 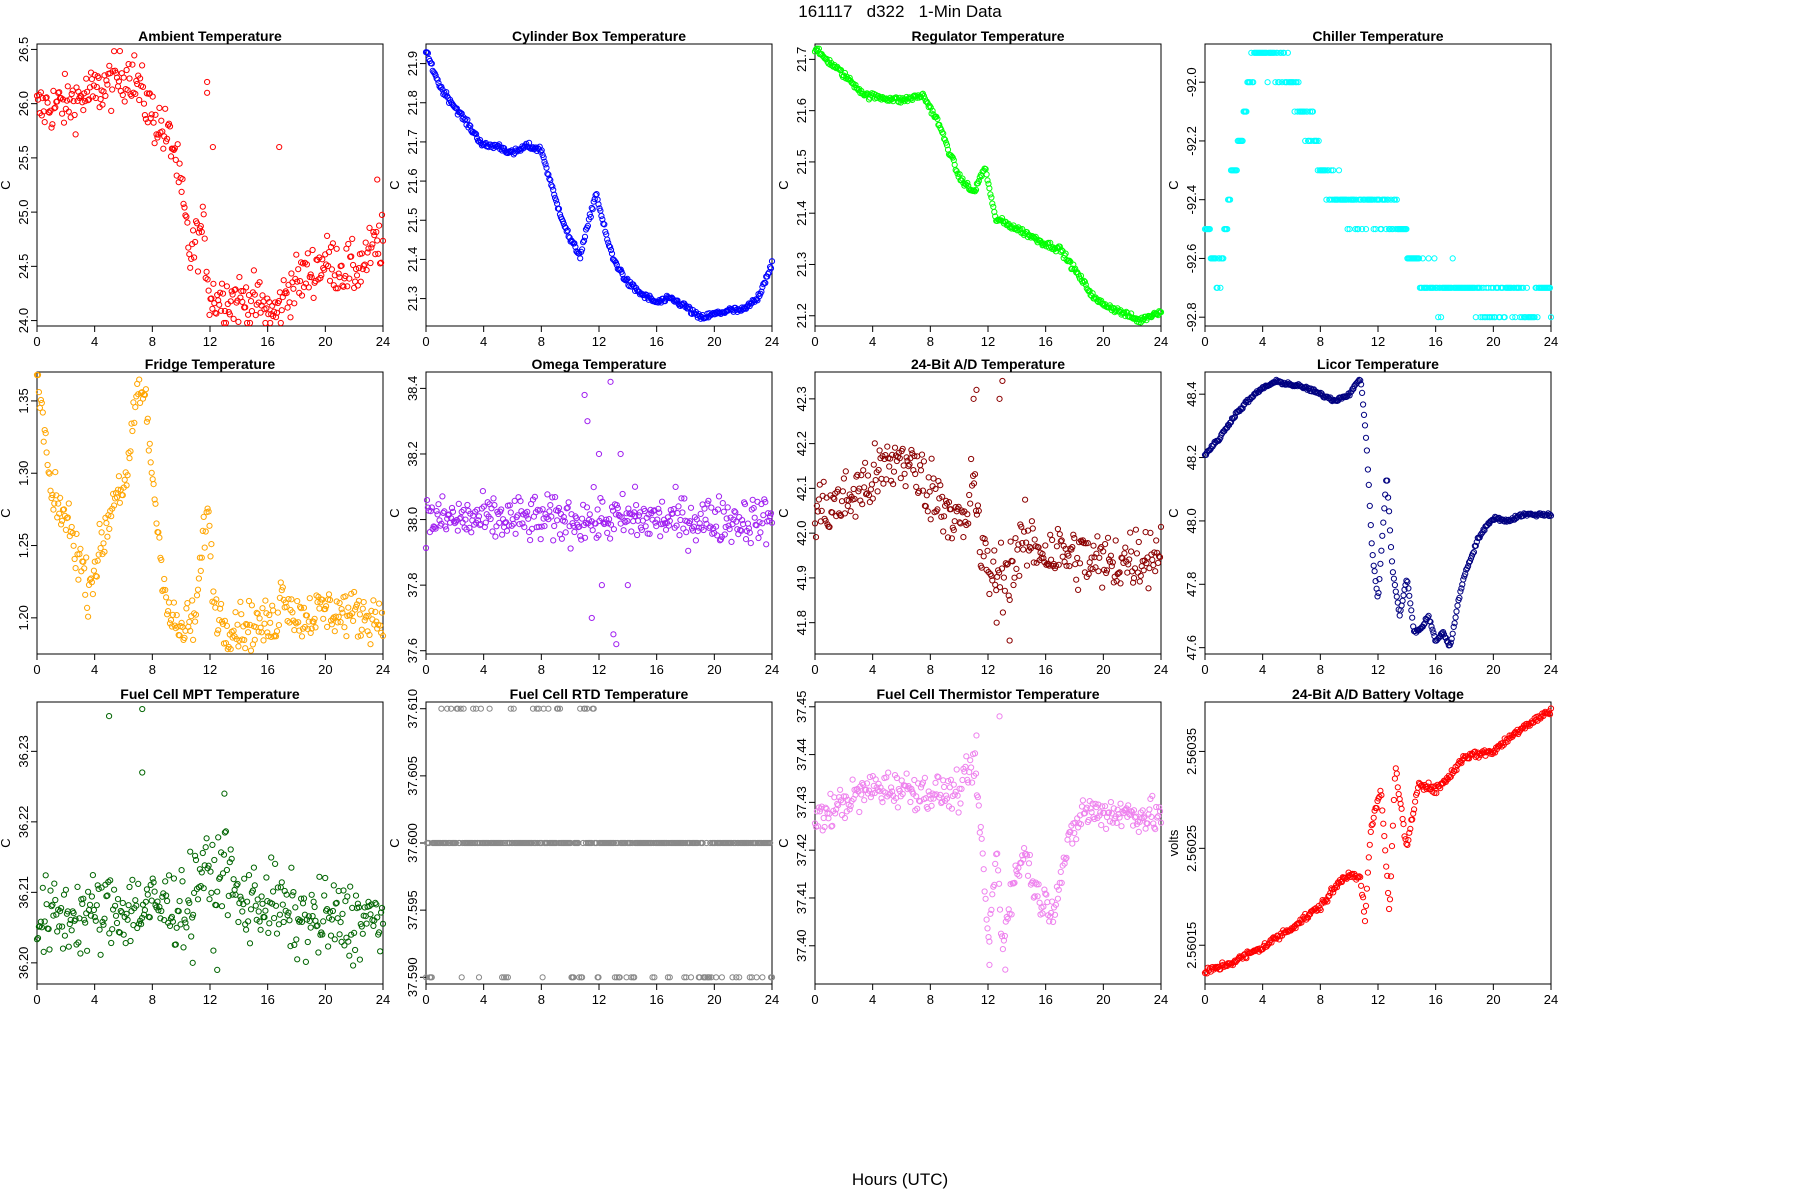 What do you see at coordinates (152, 669) in the screenshot?
I see `x-tick-label: 8` at bounding box center [152, 669].